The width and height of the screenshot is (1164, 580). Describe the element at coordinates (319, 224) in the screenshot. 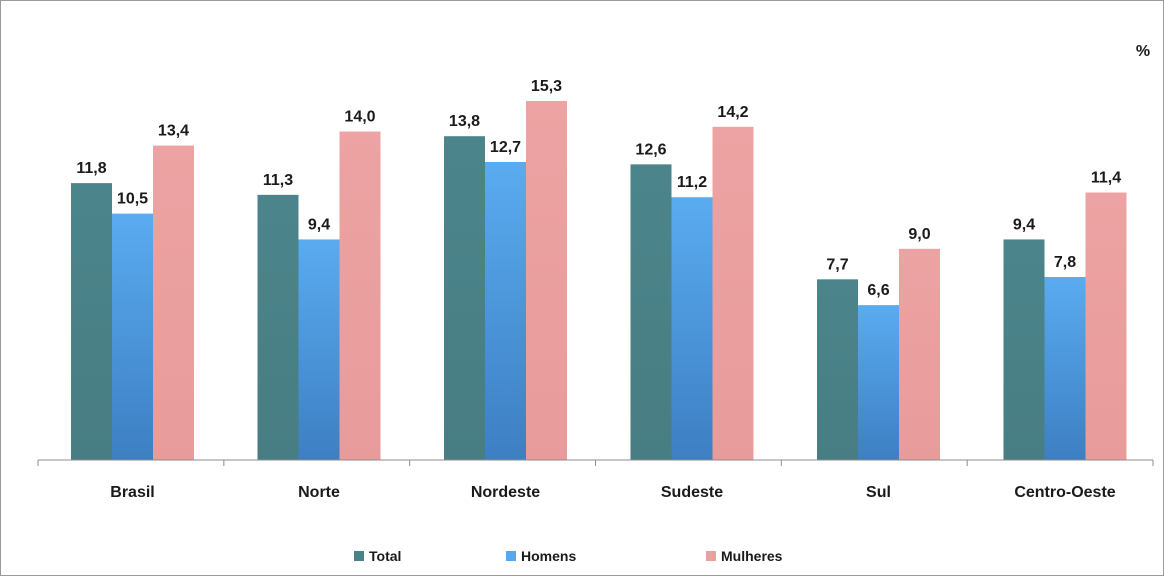

I see `data-label-homens-norte: 9,4` at that location.